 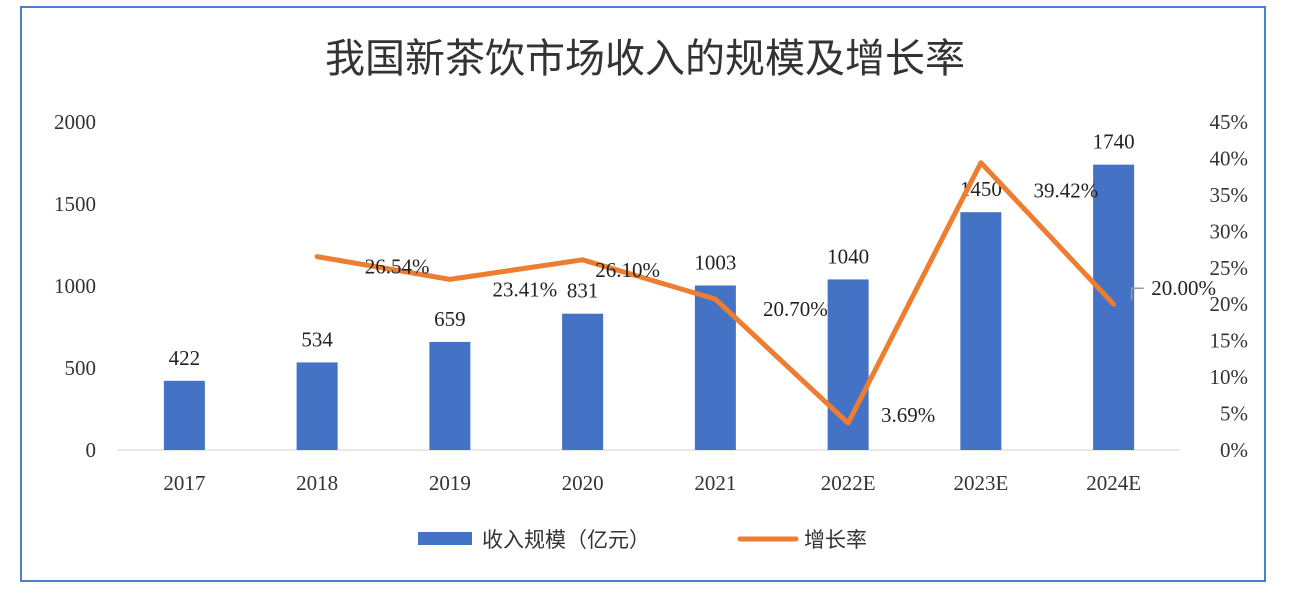 What do you see at coordinates (583, 483) in the screenshot?
I see `x-tick-label: 2020` at bounding box center [583, 483].